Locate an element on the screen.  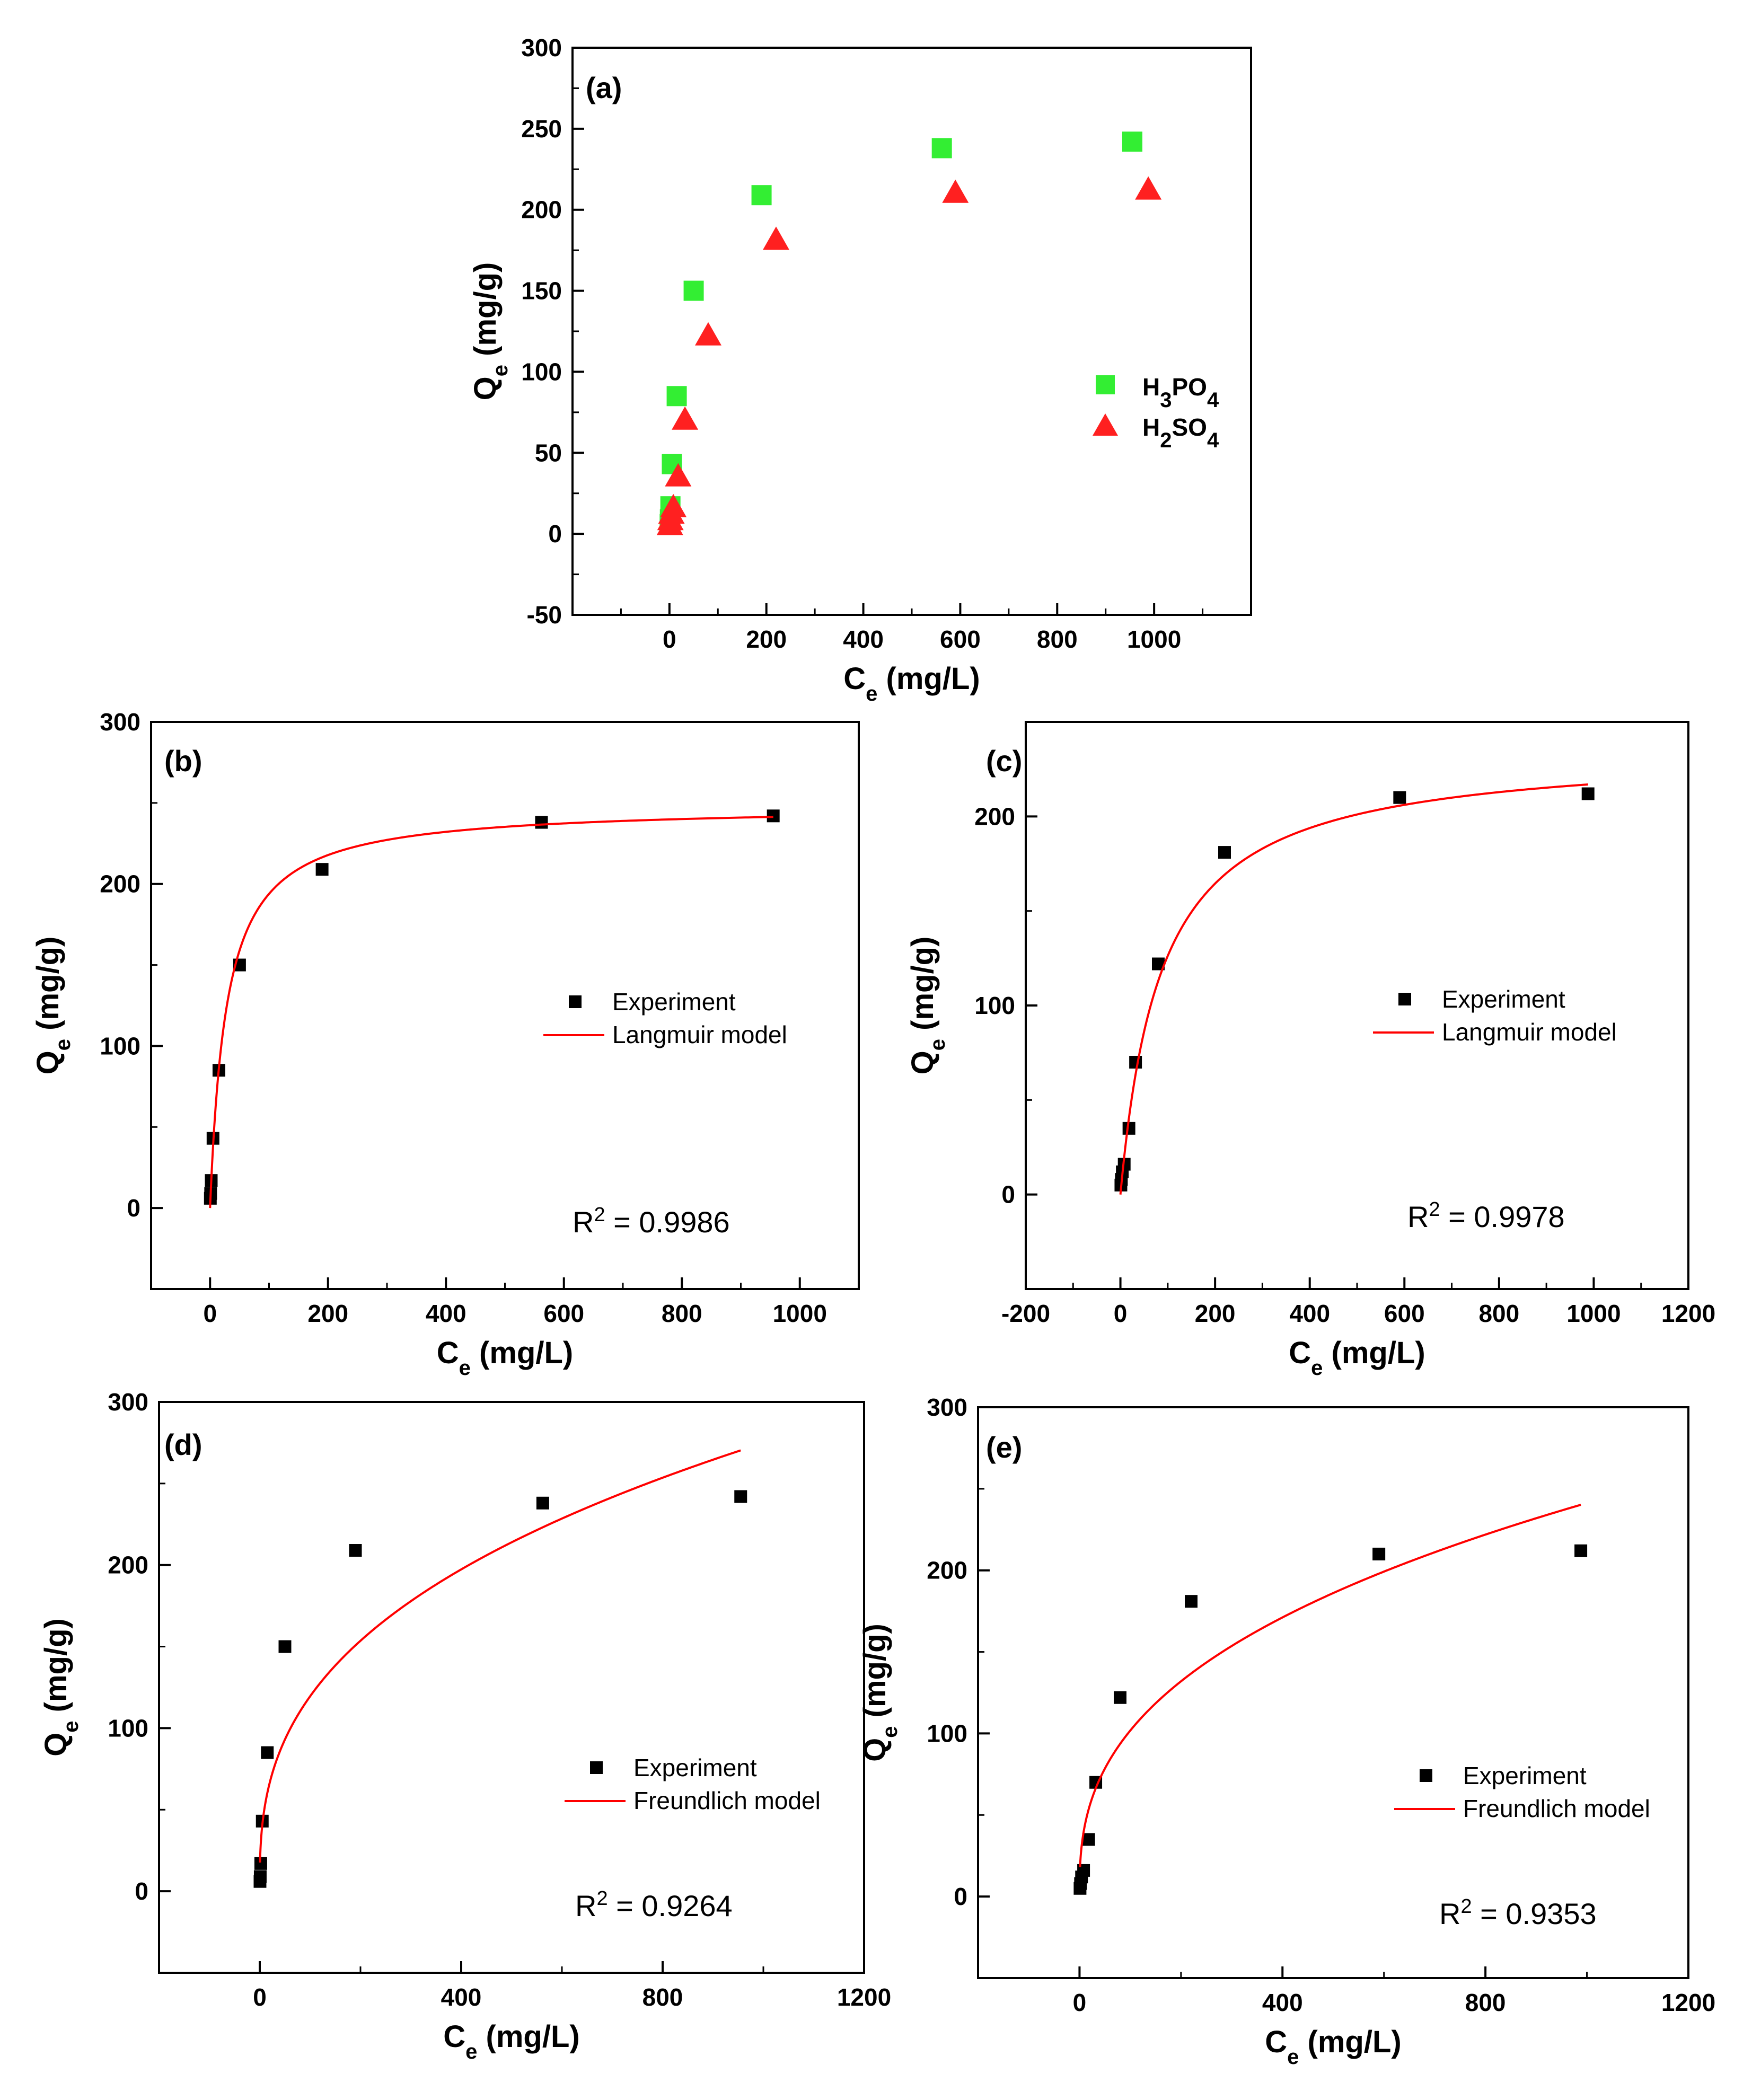
panel-label: (c) is located at coordinates (1004, 761).